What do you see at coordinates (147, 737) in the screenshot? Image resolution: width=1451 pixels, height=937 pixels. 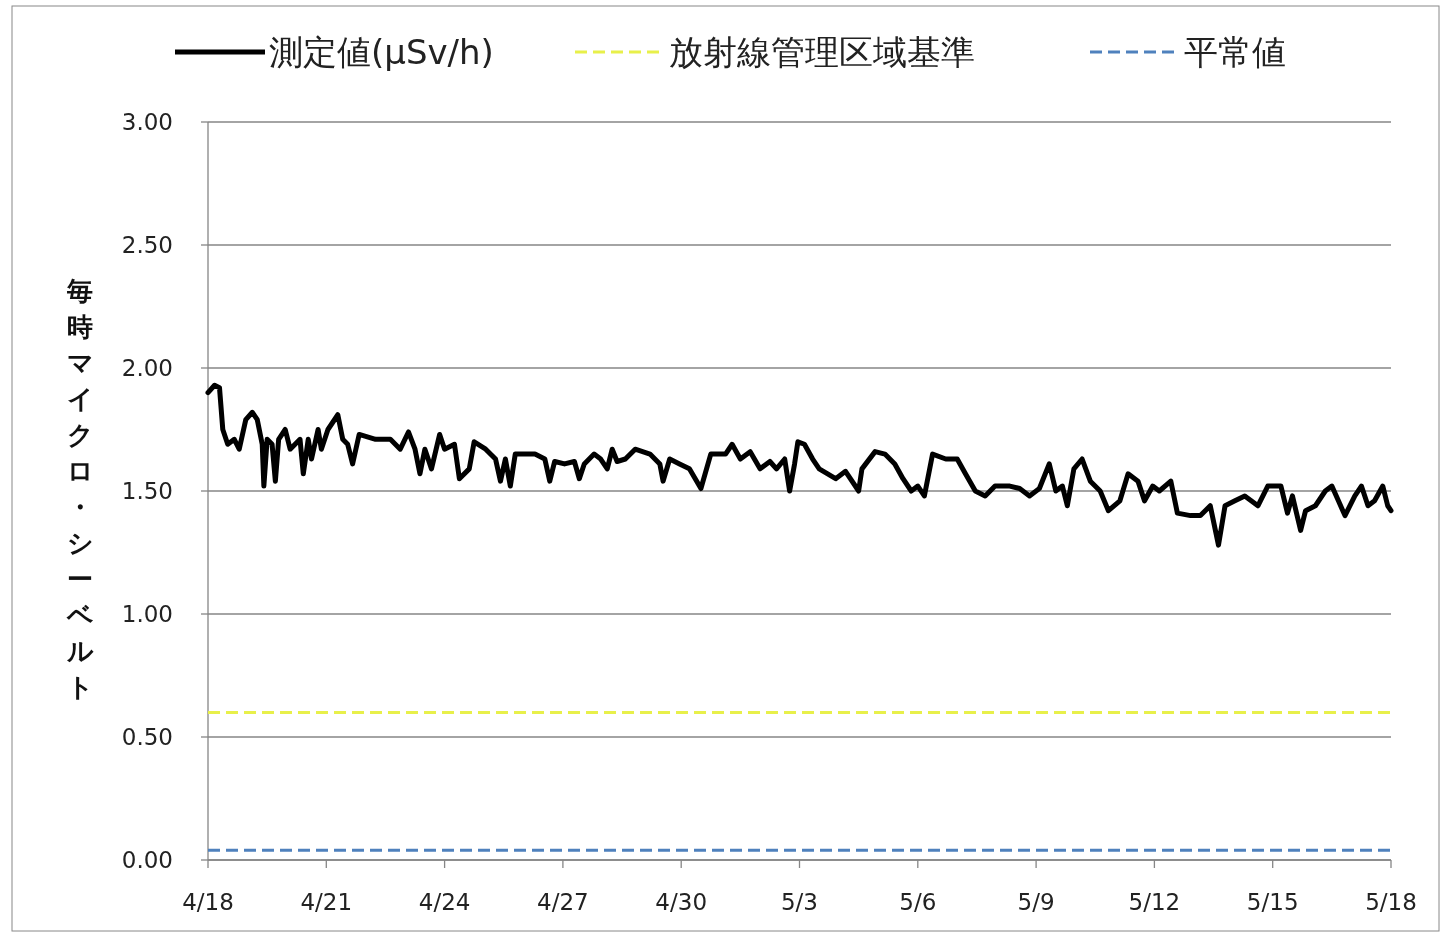 I see `y-tick-label: 0.50` at bounding box center [147, 737].